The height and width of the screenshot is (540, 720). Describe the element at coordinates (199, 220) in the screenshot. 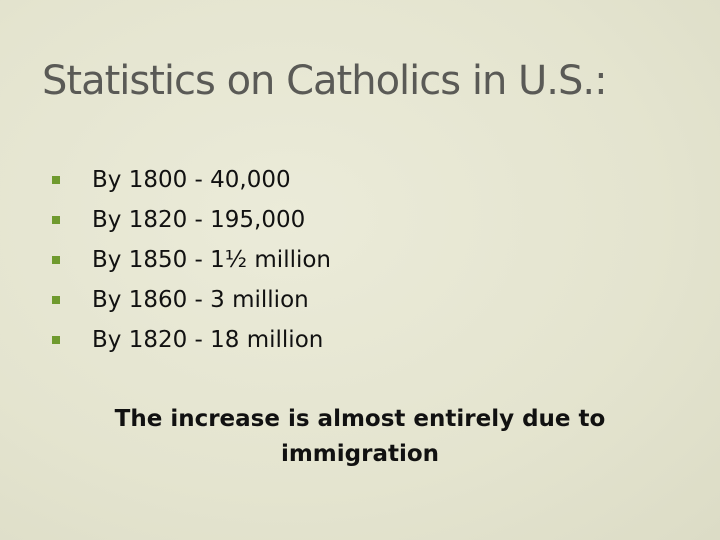

I see `bullet-text: By 1820 - 195,000` at that location.